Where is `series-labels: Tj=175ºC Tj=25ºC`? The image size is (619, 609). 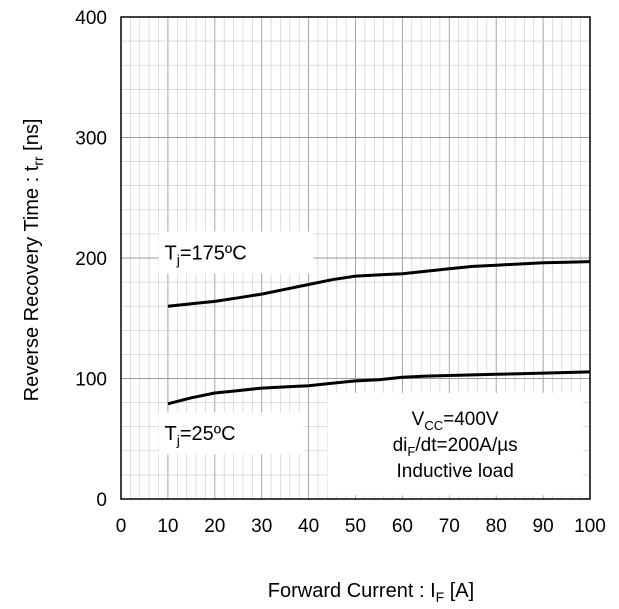 series-labels: Tj=175ºC Tj=25ºC is located at coordinates (236, 343).